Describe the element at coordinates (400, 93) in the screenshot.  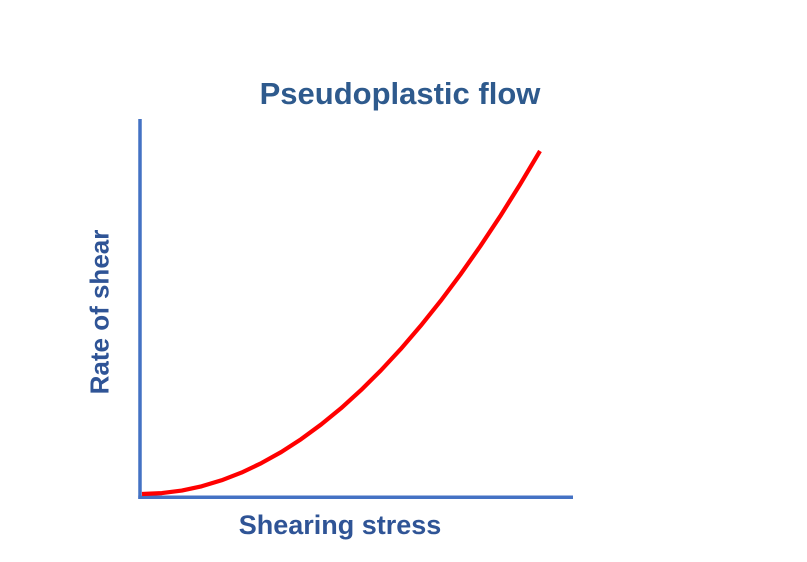
I see `chart-title: Pseudoplastic flow` at that location.